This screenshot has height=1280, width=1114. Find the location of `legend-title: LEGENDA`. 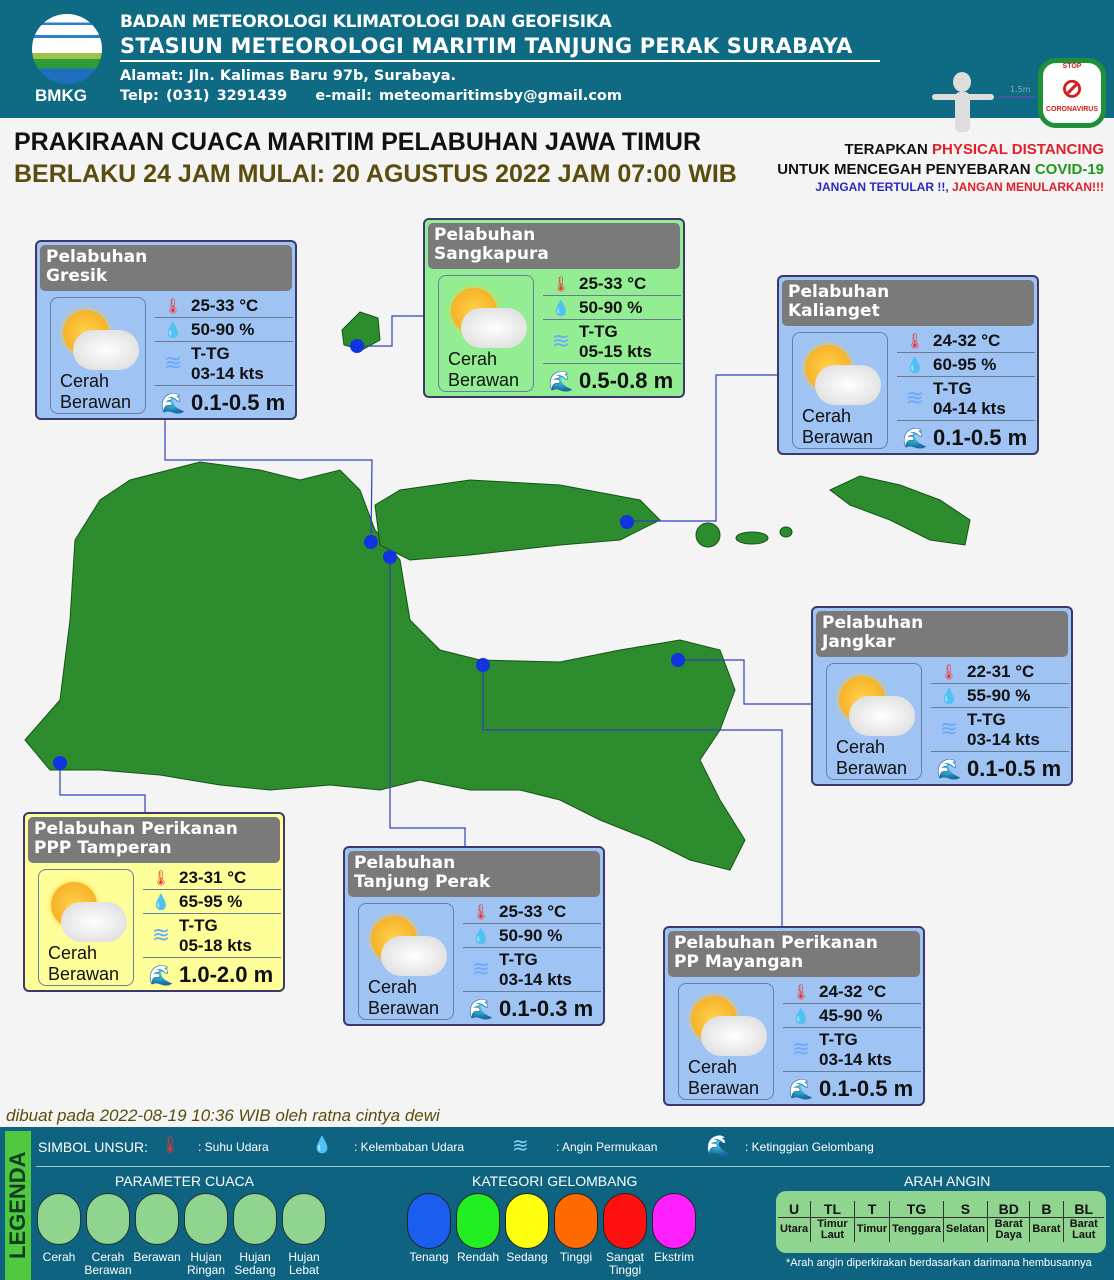

legend-title: LEGENDA is located at coordinates (18, 1205).